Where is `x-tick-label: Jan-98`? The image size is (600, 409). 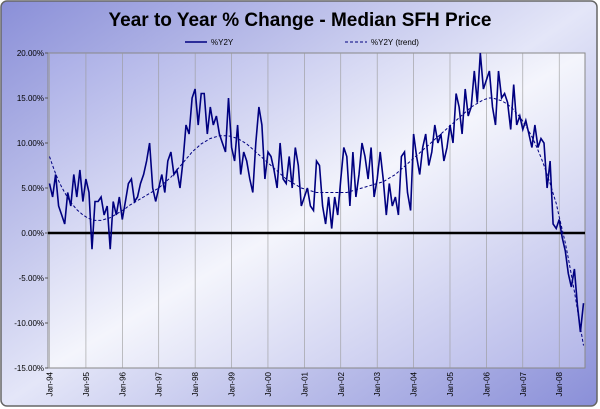
x-tick-label: Jan-98 is located at coordinates (195, 383).